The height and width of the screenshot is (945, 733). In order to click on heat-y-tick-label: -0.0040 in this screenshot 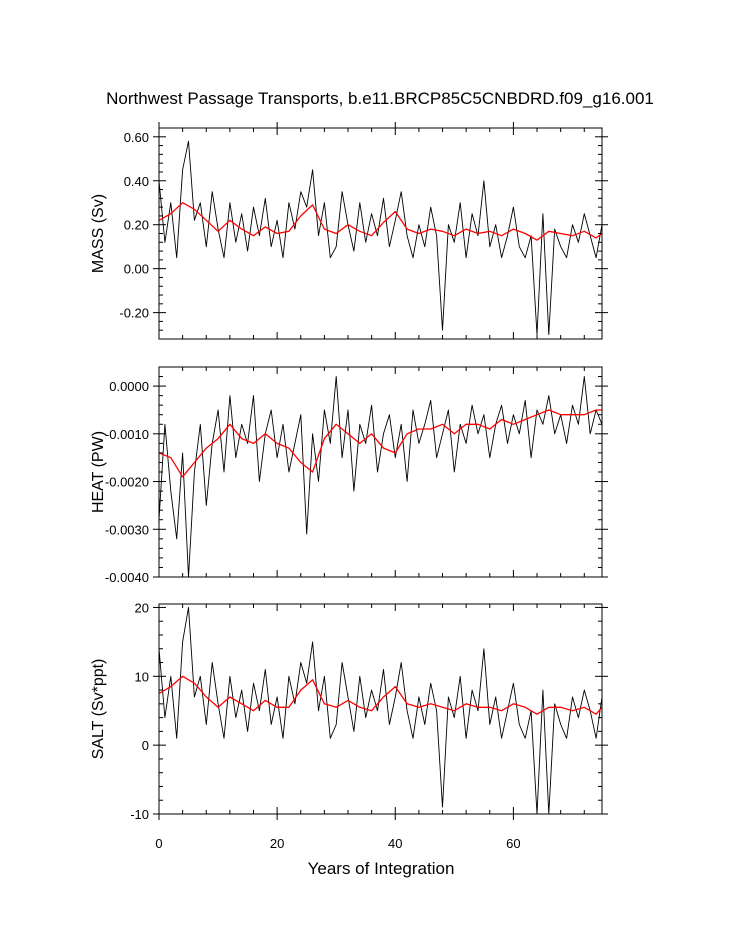, I will do `click(127, 577)`.